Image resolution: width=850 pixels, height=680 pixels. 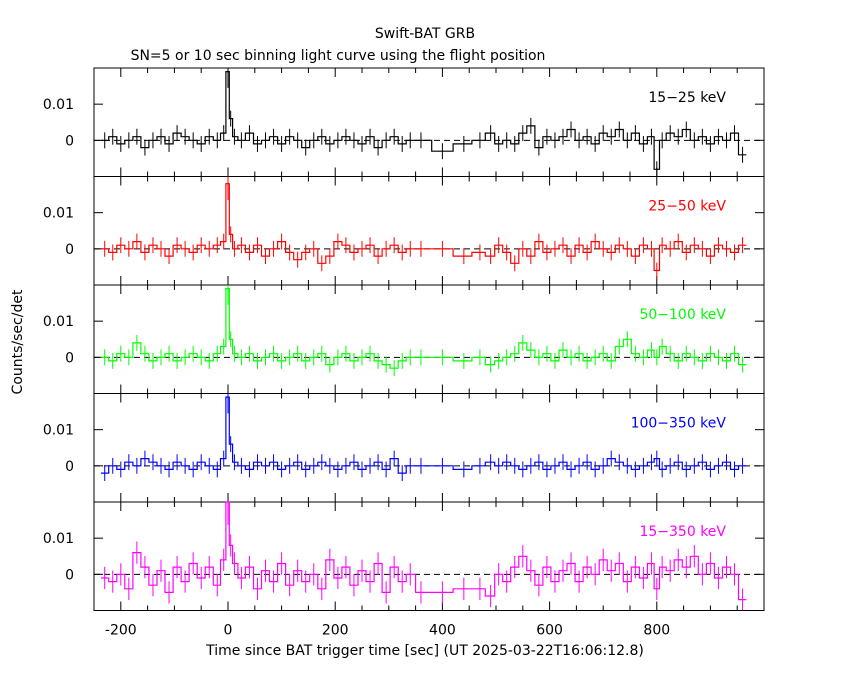 I want to click on panel-1: 0 0.01 15−25 keV, so click(x=404, y=122).